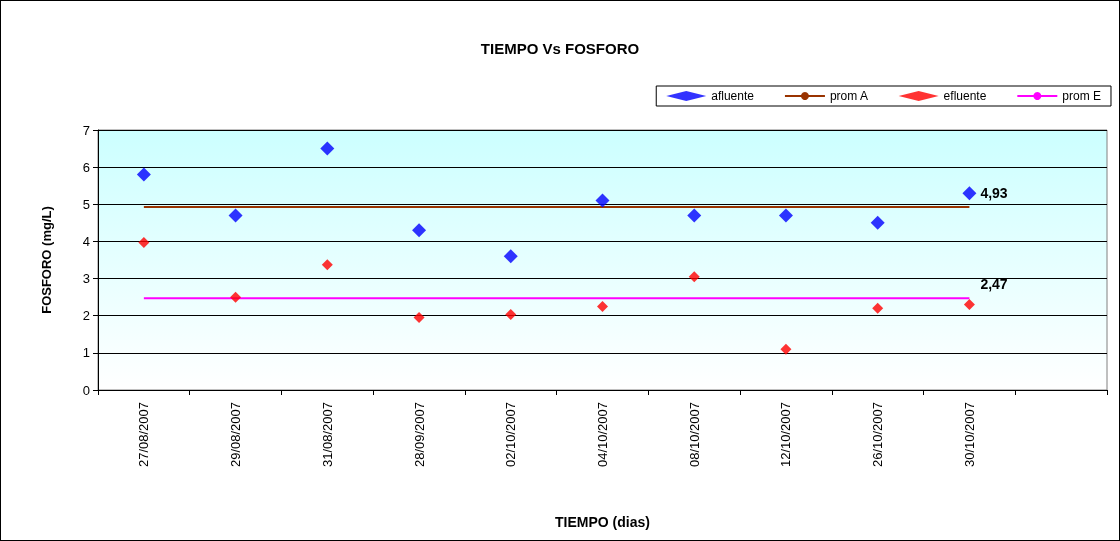 This screenshot has height=541, width=1120. I want to click on legend-label: prom E, so click(1082, 96).